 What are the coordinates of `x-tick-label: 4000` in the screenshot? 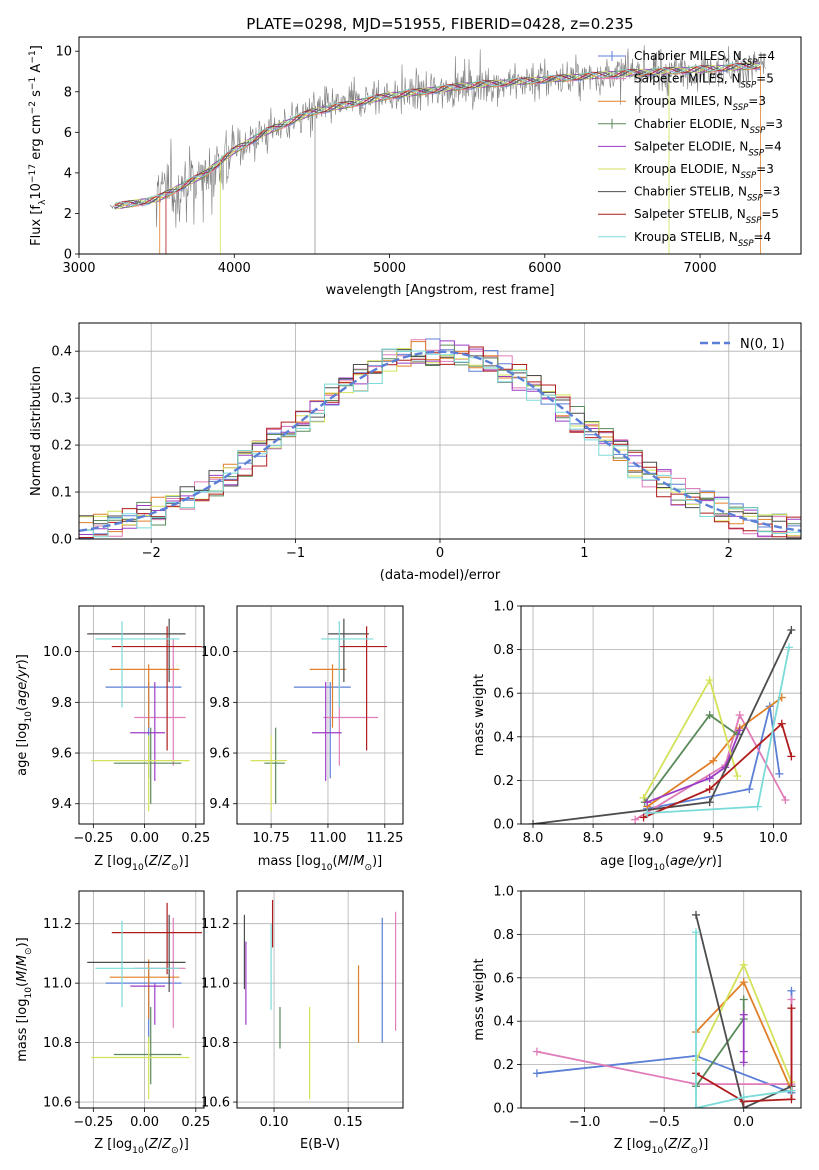 It's located at (234, 268).